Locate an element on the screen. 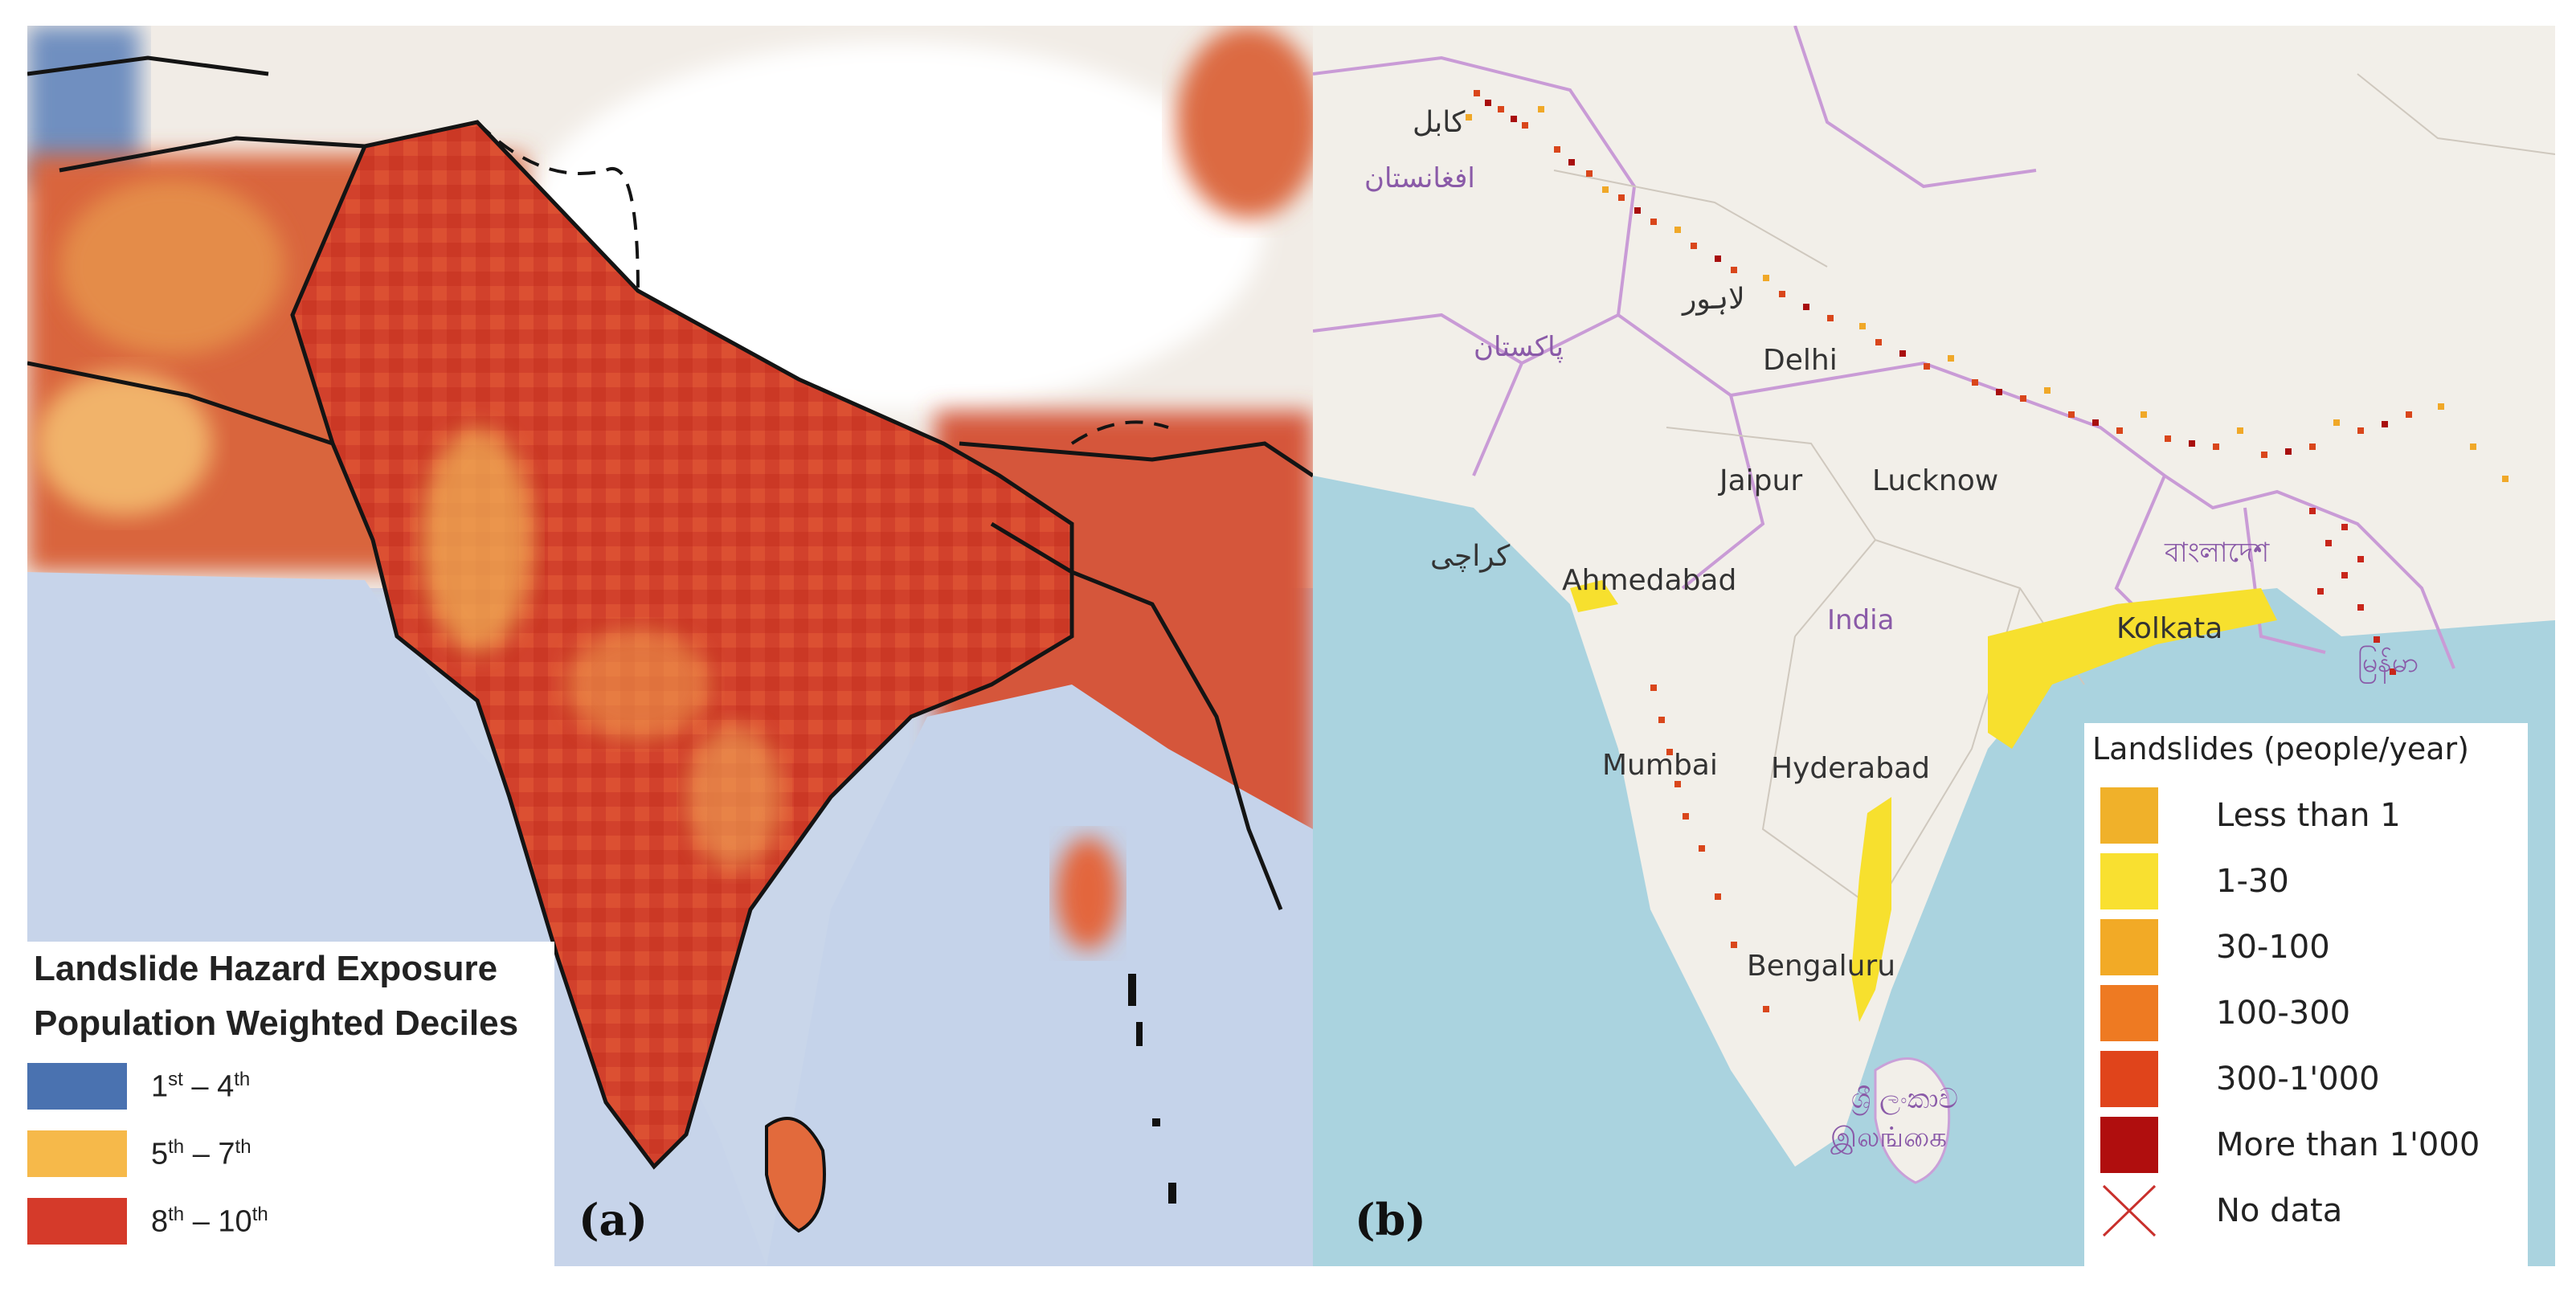 This screenshot has width=2576, height=1308. legend-label: No data is located at coordinates (2279, 1210).